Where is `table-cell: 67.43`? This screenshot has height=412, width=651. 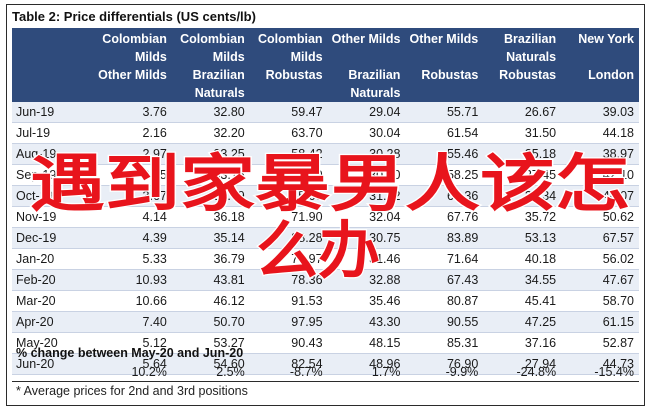
table-cell: 67.43 is located at coordinates (444, 280).